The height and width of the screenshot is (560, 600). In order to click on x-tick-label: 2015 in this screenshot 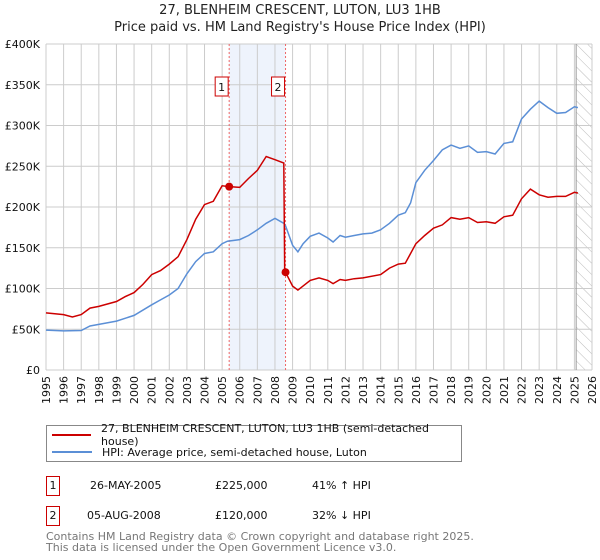, I will do `click(398, 390)`.